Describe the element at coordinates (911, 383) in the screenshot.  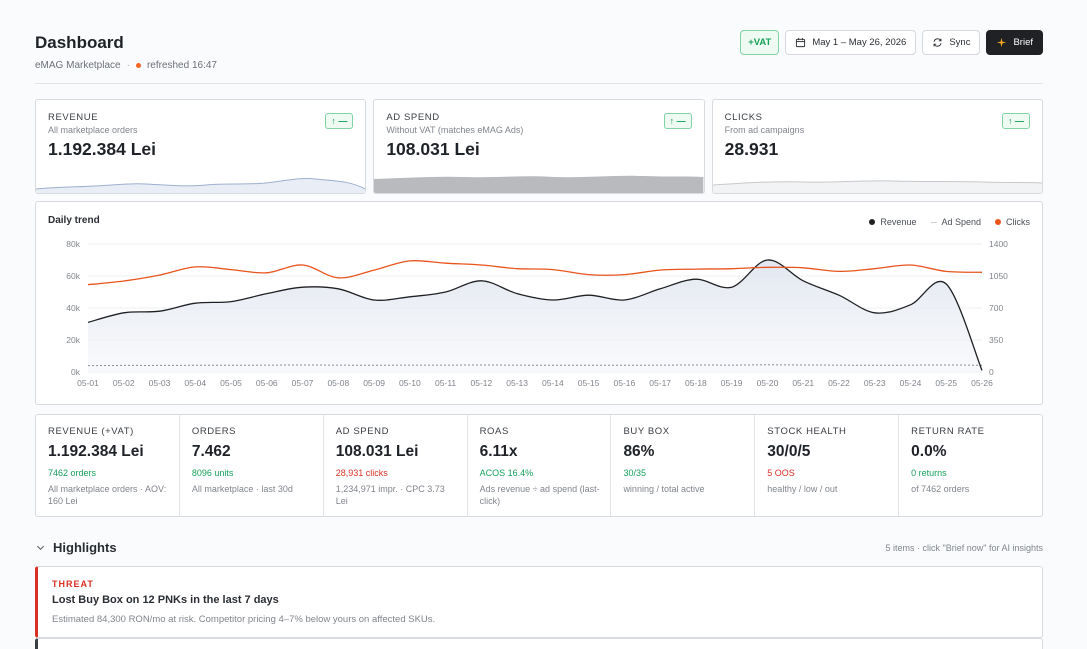
I see `x-tick-label: 05-24` at that location.